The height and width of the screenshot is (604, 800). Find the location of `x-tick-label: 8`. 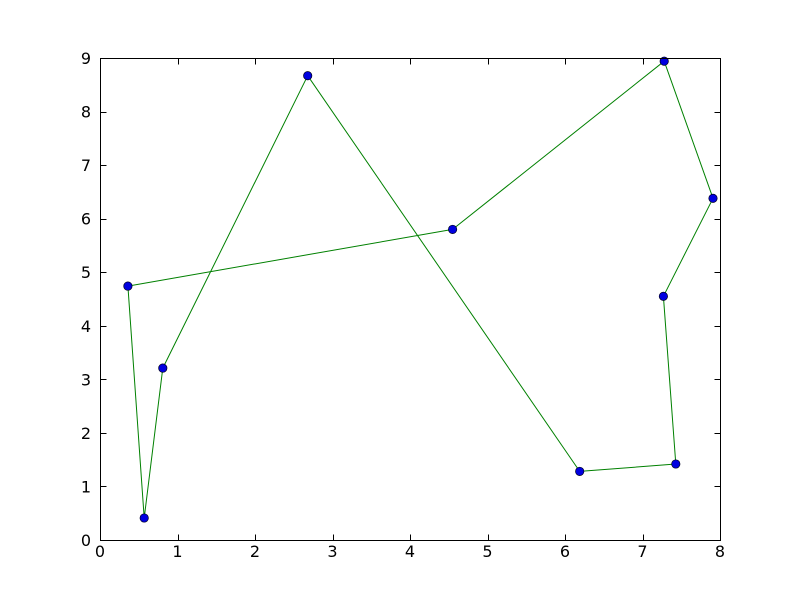

x-tick-label: 8 is located at coordinates (720, 551).